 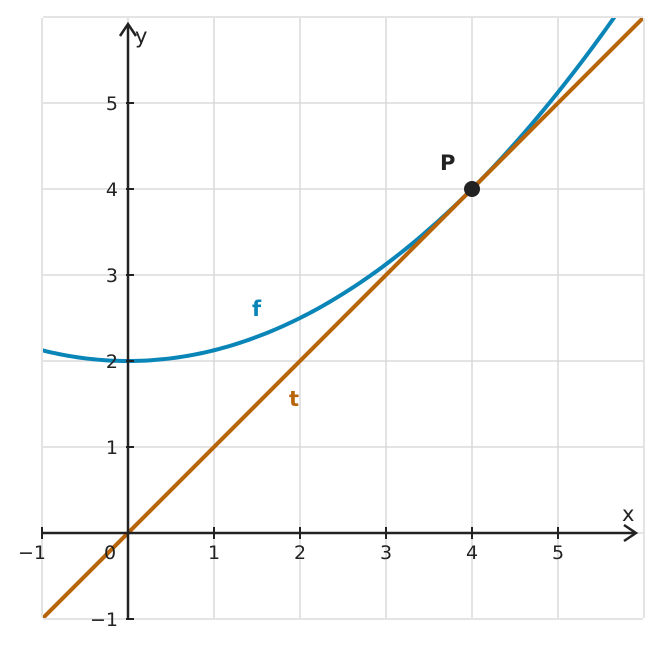 I want to click on line-t-label: t, so click(x=294, y=399).